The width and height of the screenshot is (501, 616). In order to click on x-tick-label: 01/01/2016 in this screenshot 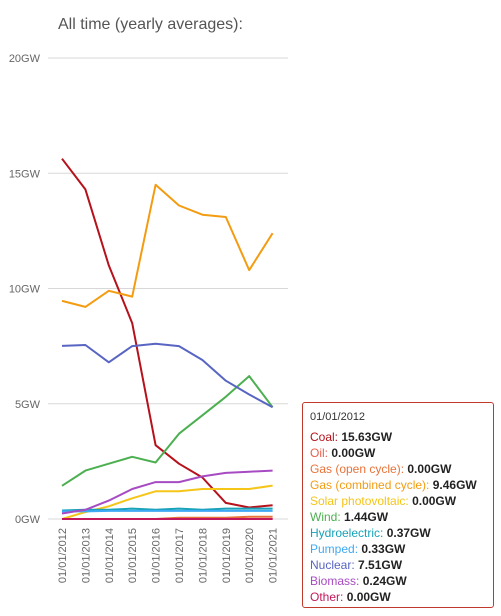, I will do `click(157, 555)`.